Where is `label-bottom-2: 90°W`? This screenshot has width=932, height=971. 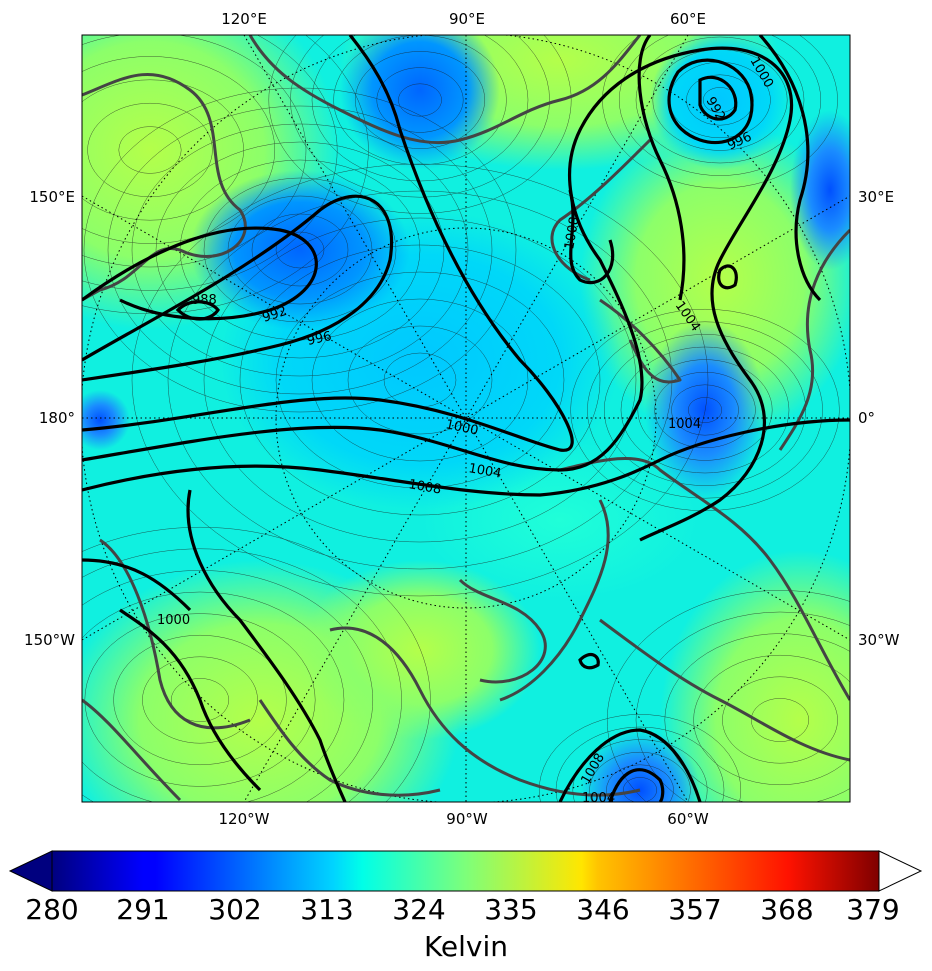
label-bottom-2: 90°W is located at coordinates (467, 819).